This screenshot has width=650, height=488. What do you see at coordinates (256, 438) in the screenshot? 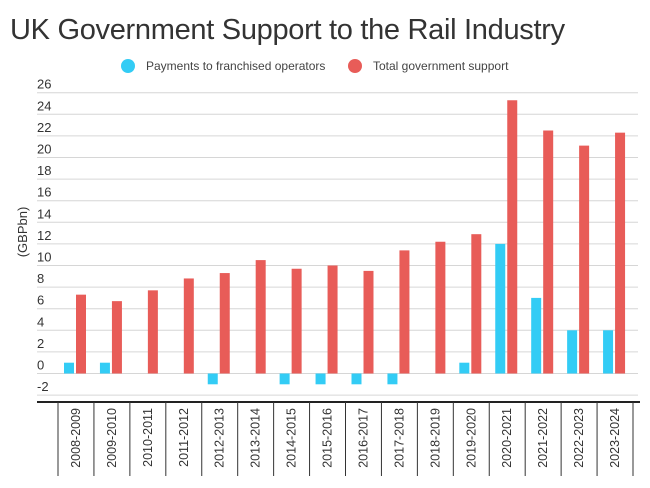
I see `x-tick-label: 2013-2014` at bounding box center [256, 438].